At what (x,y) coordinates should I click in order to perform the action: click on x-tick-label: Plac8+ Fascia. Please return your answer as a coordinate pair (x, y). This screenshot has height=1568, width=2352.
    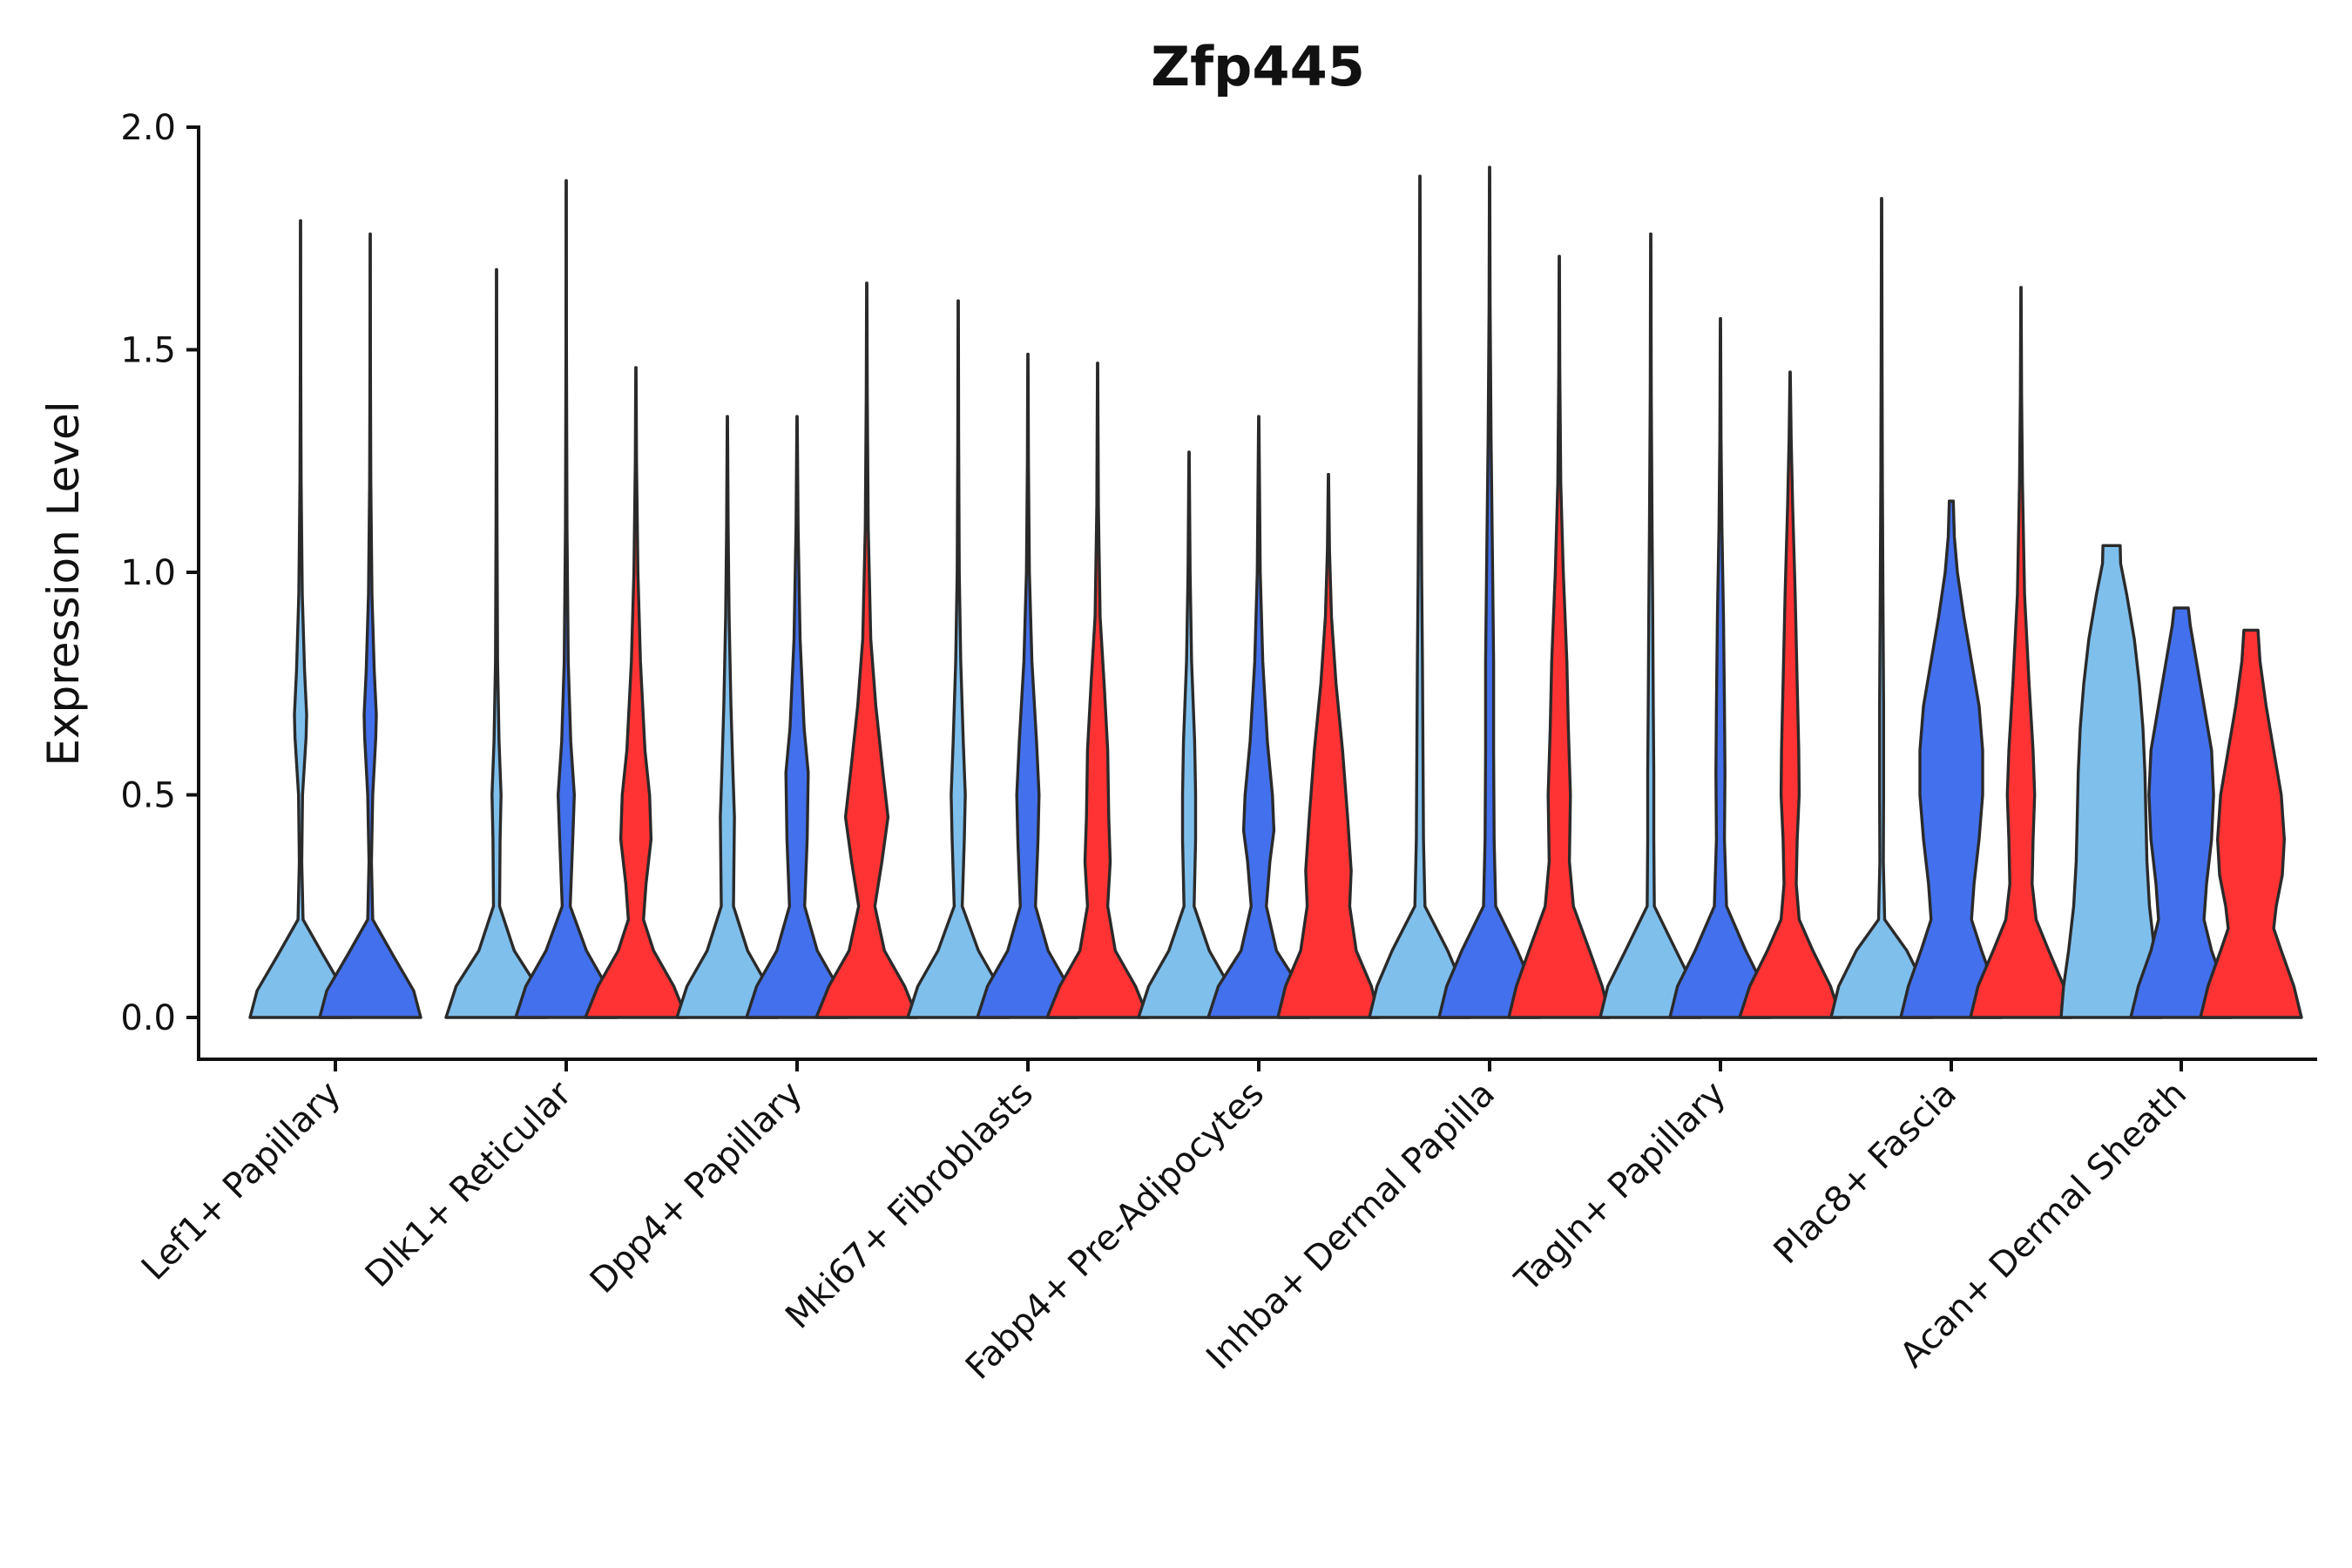
    Looking at the image, I should click on (1866, 1173).